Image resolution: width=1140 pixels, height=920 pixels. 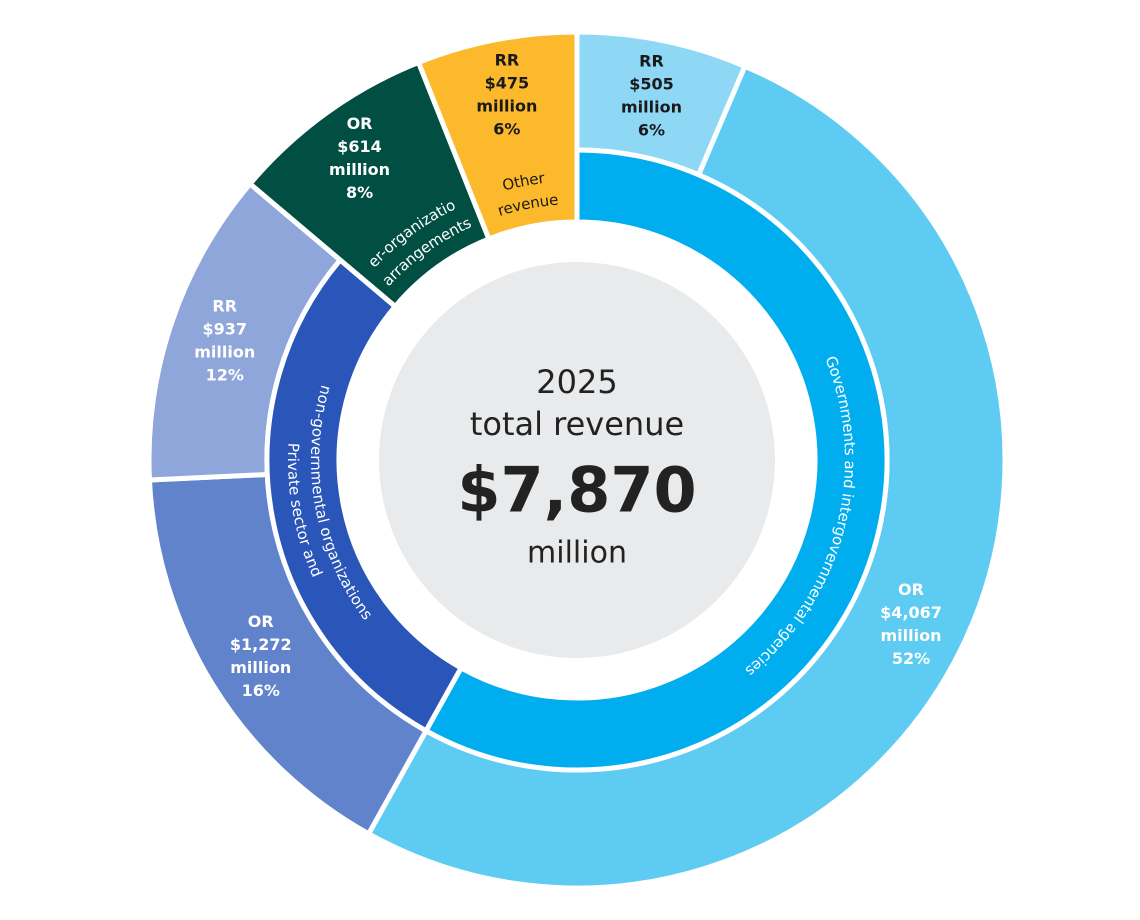 What do you see at coordinates (261, 644) in the screenshot?
I see `value-label: $1,272` at bounding box center [261, 644].